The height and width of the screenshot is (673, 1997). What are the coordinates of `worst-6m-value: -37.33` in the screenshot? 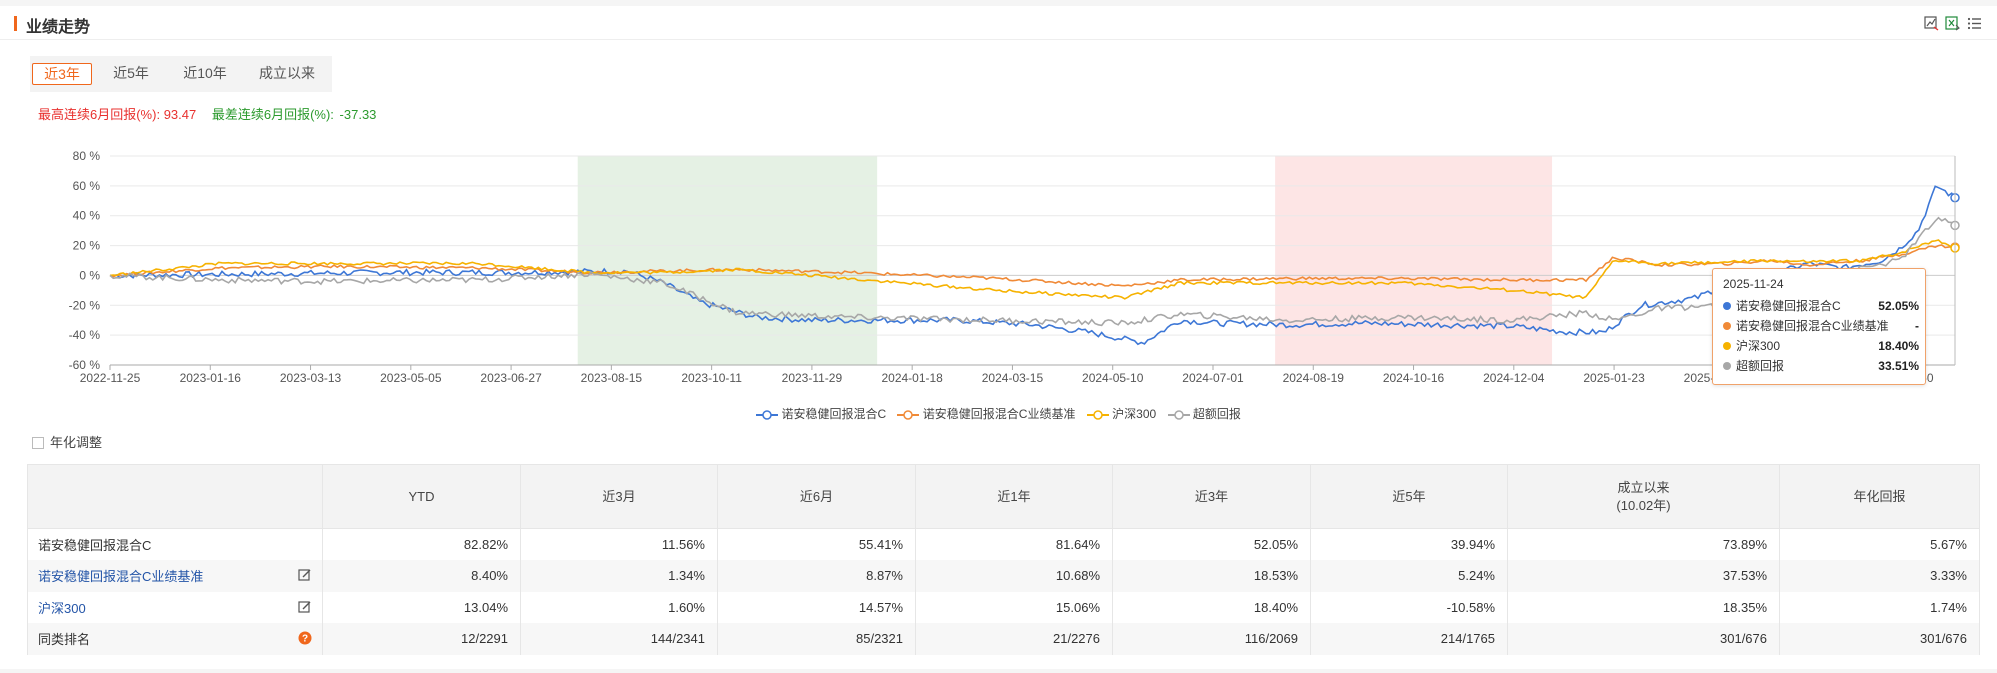 It's located at (358, 114).